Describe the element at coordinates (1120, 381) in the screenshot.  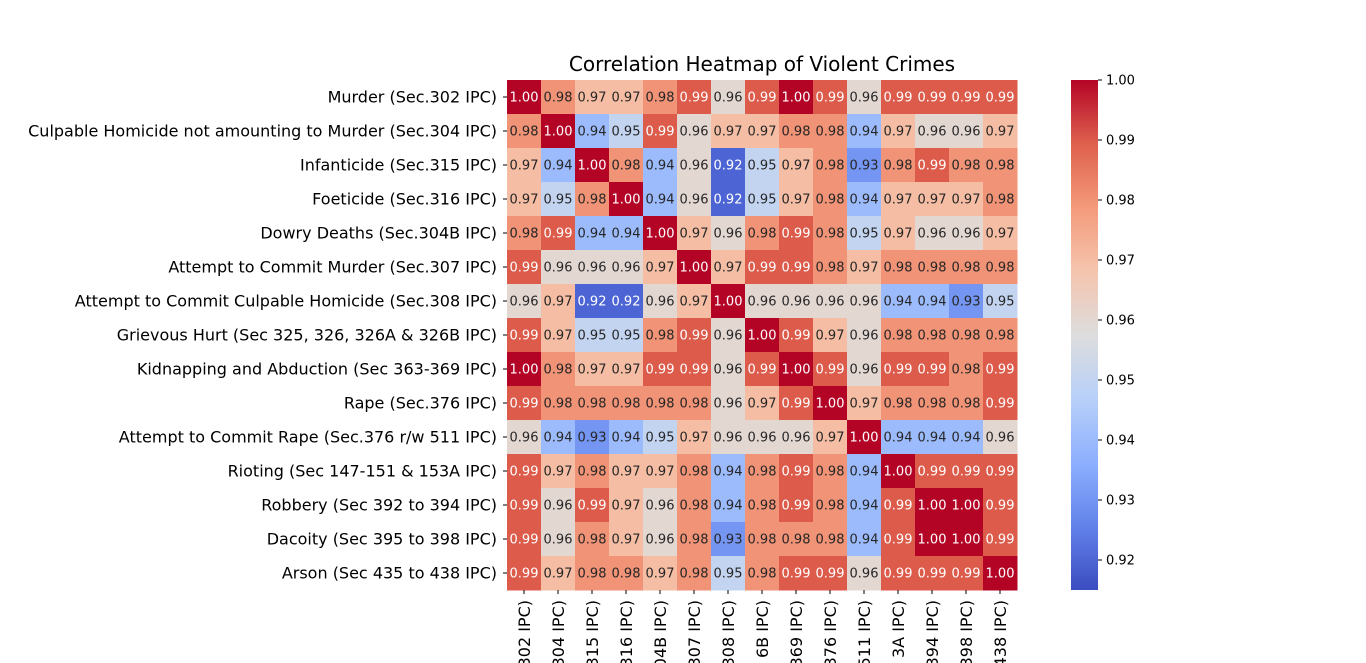
I see `colorbar-tick-label: 0.95` at that location.